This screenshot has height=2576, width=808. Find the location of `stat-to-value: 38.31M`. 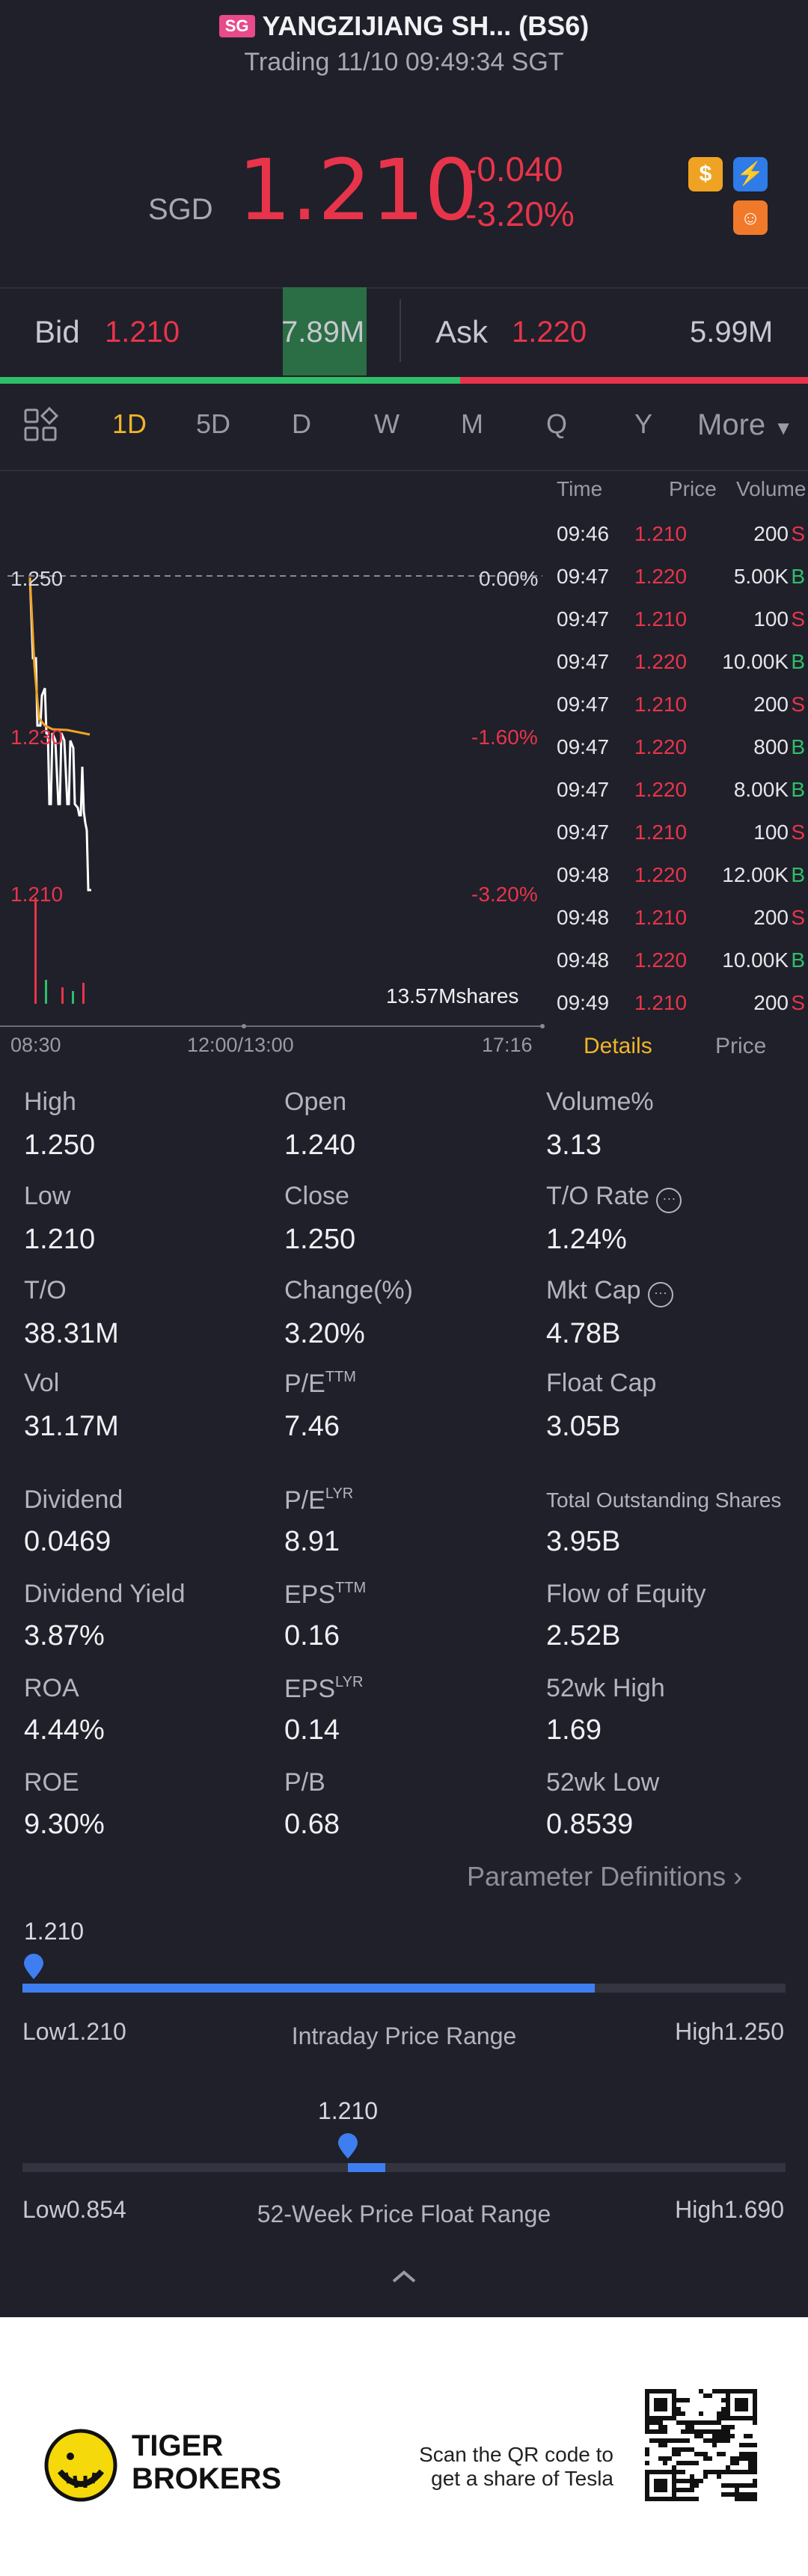

stat-to-value: 38.31M is located at coordinates (71, 1333).